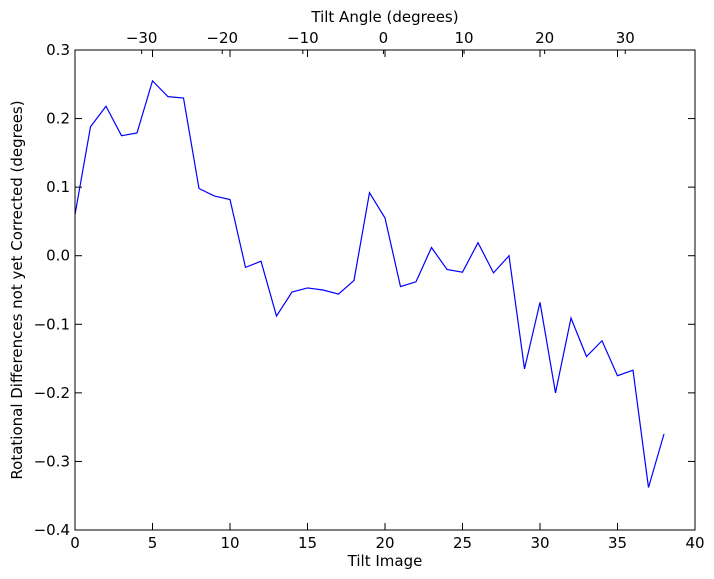 Image resolution: width=714 pixels, height=579 pixels. What do you see at coordinates (625, 38) in the screenshot?
I see `top-tick-label: 30` at bounding box center [625, 38].